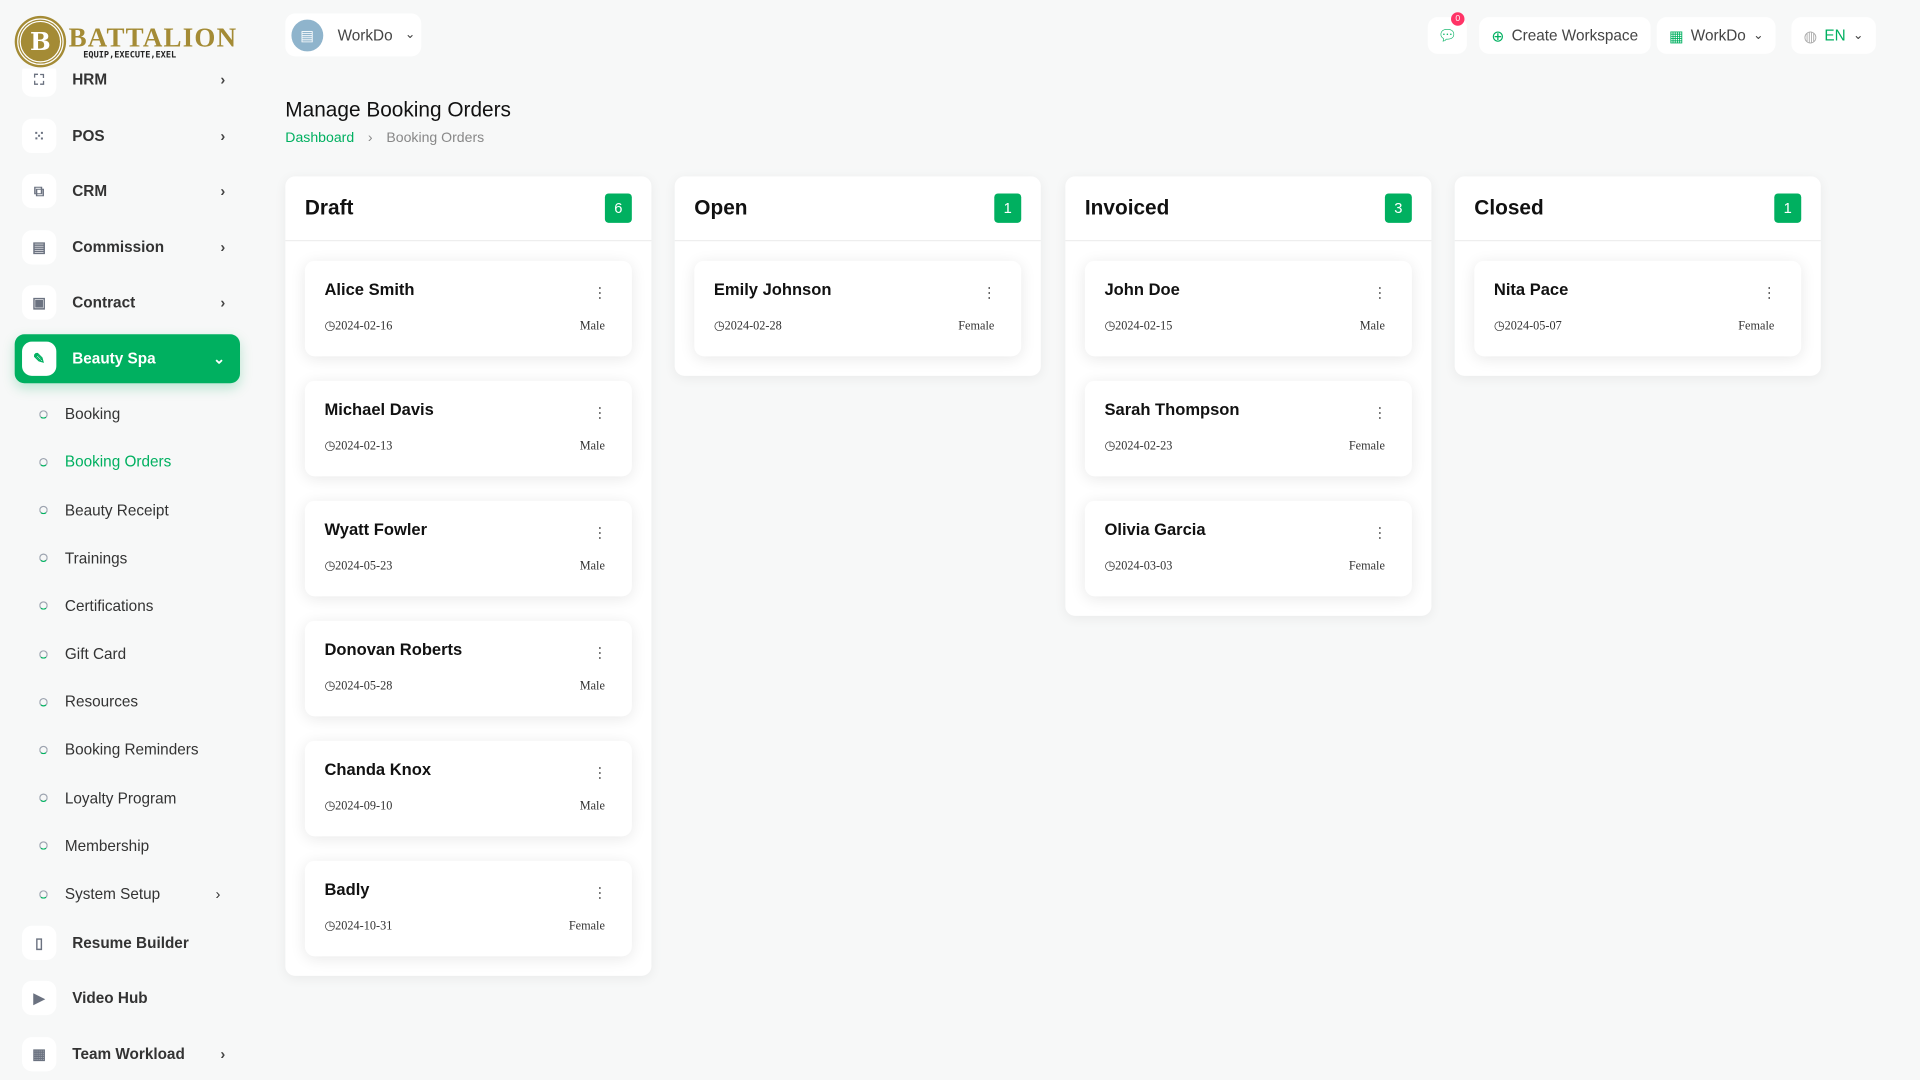 This screenshot has width=1920, height=1080. I want to click on sidebar-item-commission: ▤ Commission ›, so click(127, 247).